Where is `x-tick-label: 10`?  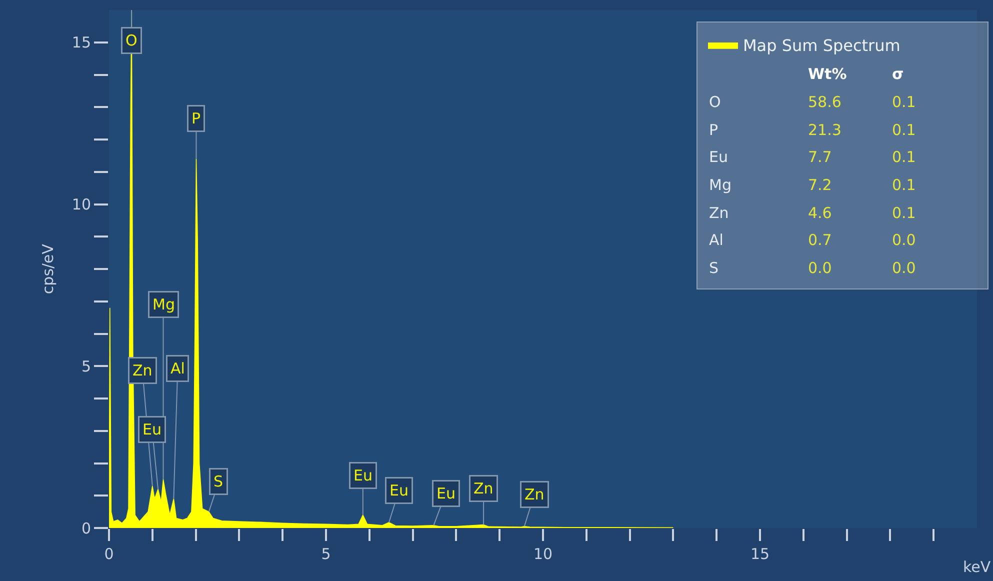 x-tick-label: 10 is located at coordinates (543, 554).